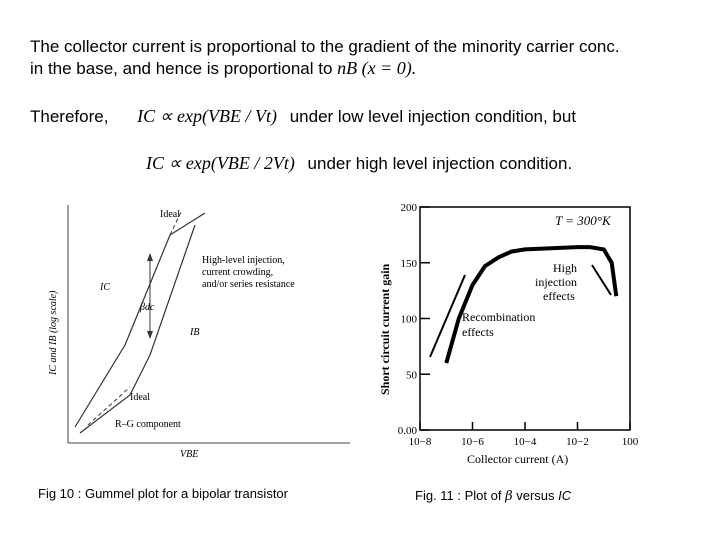  What do you see at coordinates (377, 68) in the screenshot?
I see `nb-expression: nB (x = 0).` at bounding box center [377, 68].